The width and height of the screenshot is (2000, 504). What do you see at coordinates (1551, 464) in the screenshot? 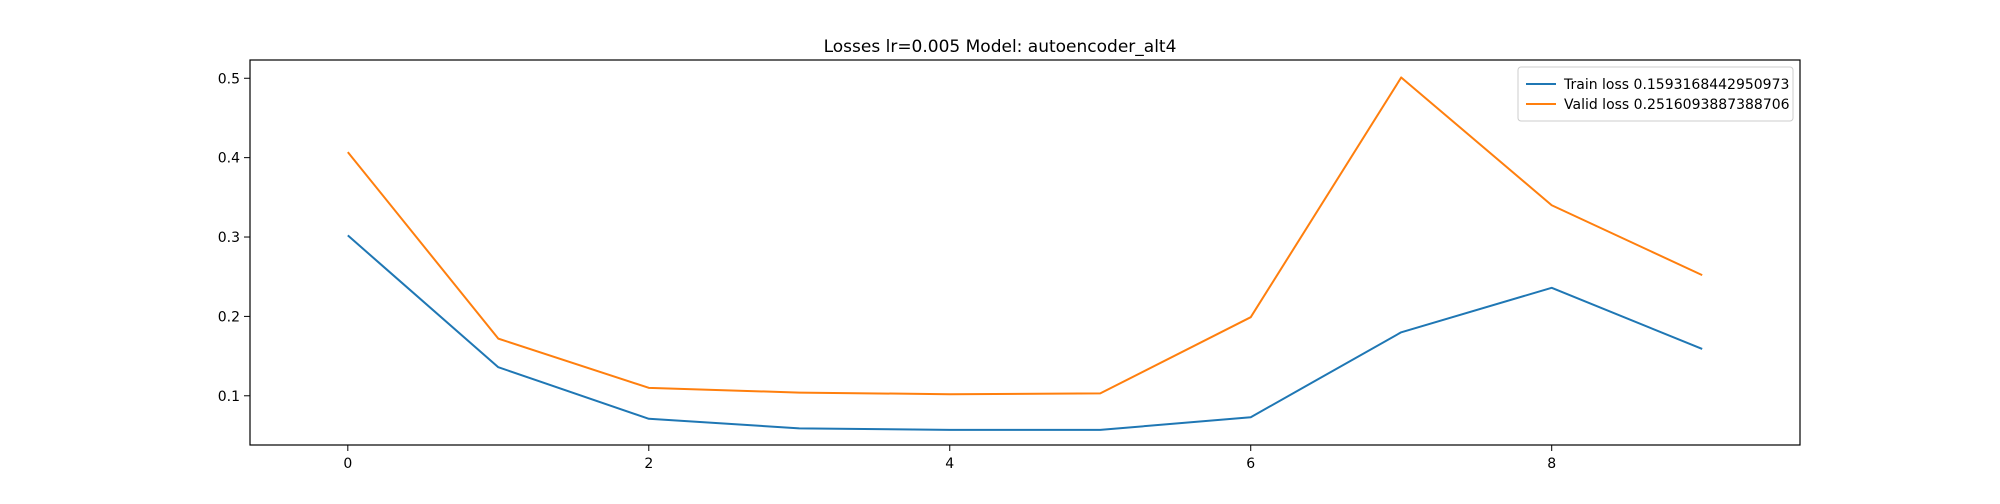
I see `x-tick-label: 8` at bounding box center [1551, 464].